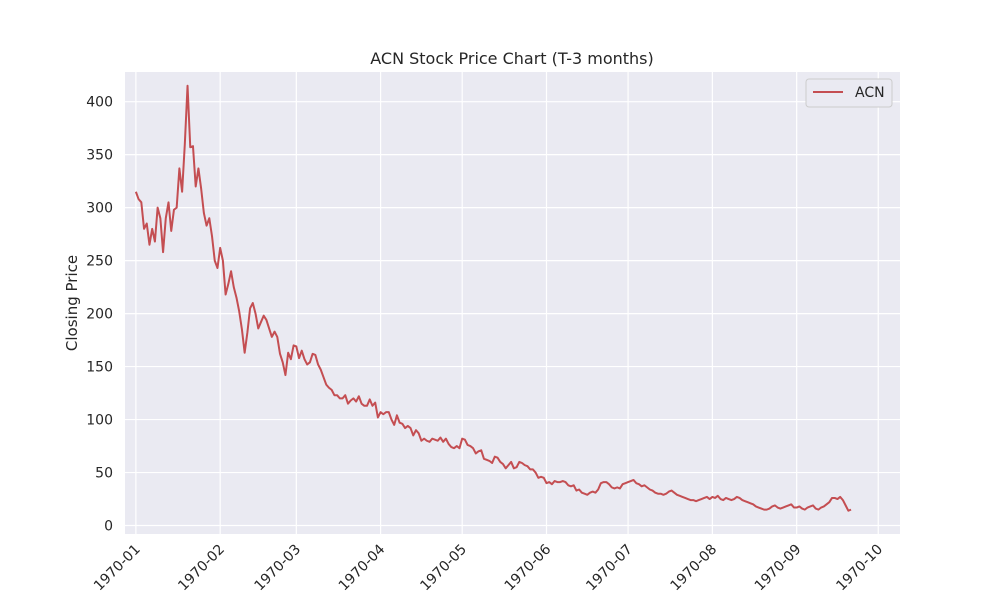  What do you see at coordinates (117, 568) in the screenshot?
I see `x-tick-label: 1970-01` at bounding box center [117, 568].